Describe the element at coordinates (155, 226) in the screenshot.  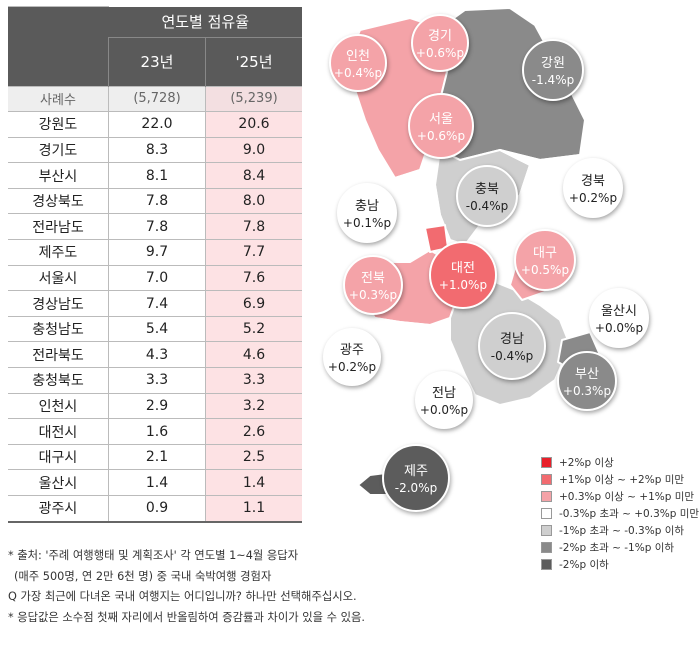
I see `table-row: 전라남도 7.8 7.8` at that location.